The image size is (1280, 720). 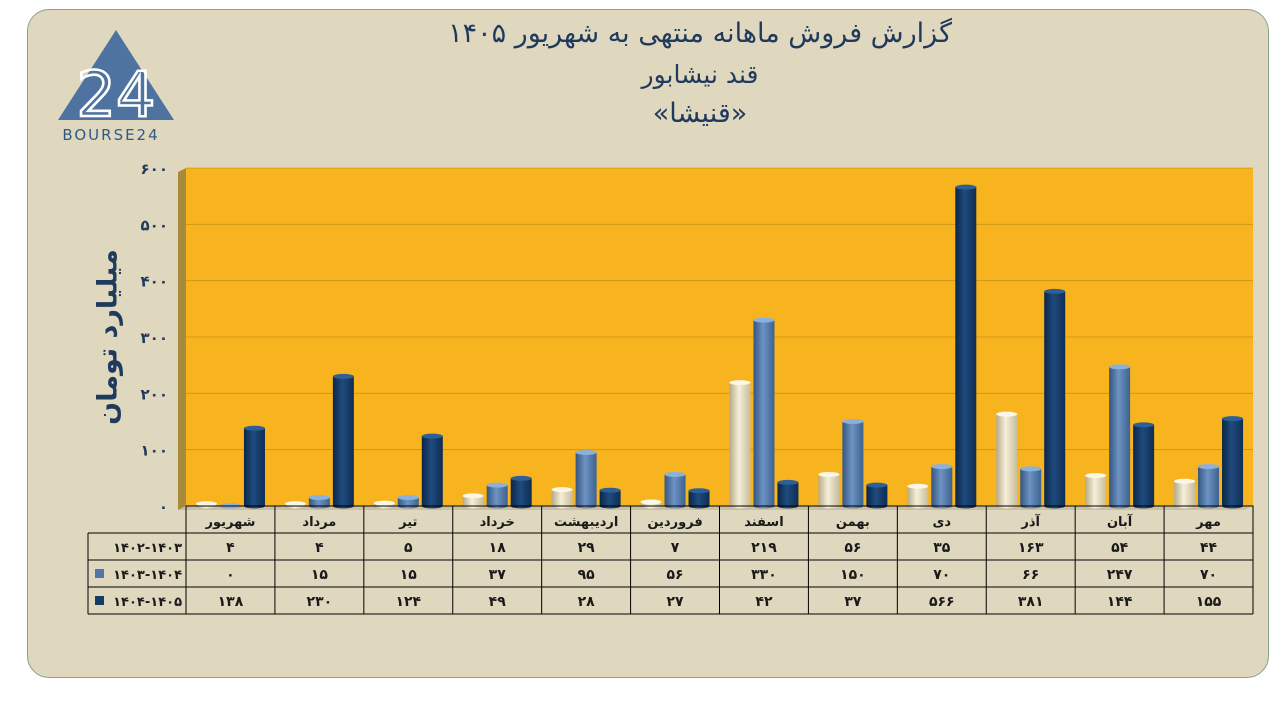 I want to click on data-value: ۴۴, so click(x=1209, y=548).